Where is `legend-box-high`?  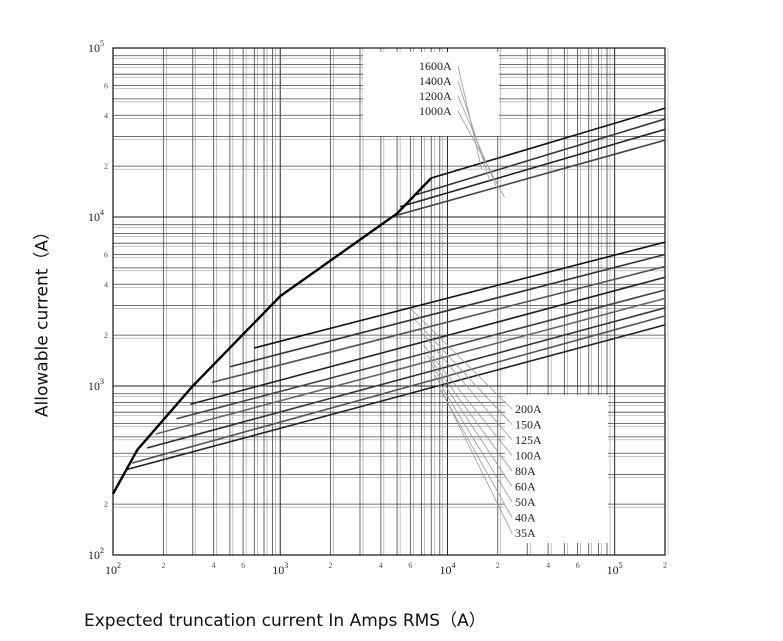 legend-box-high is located at coordinates (431, 94).